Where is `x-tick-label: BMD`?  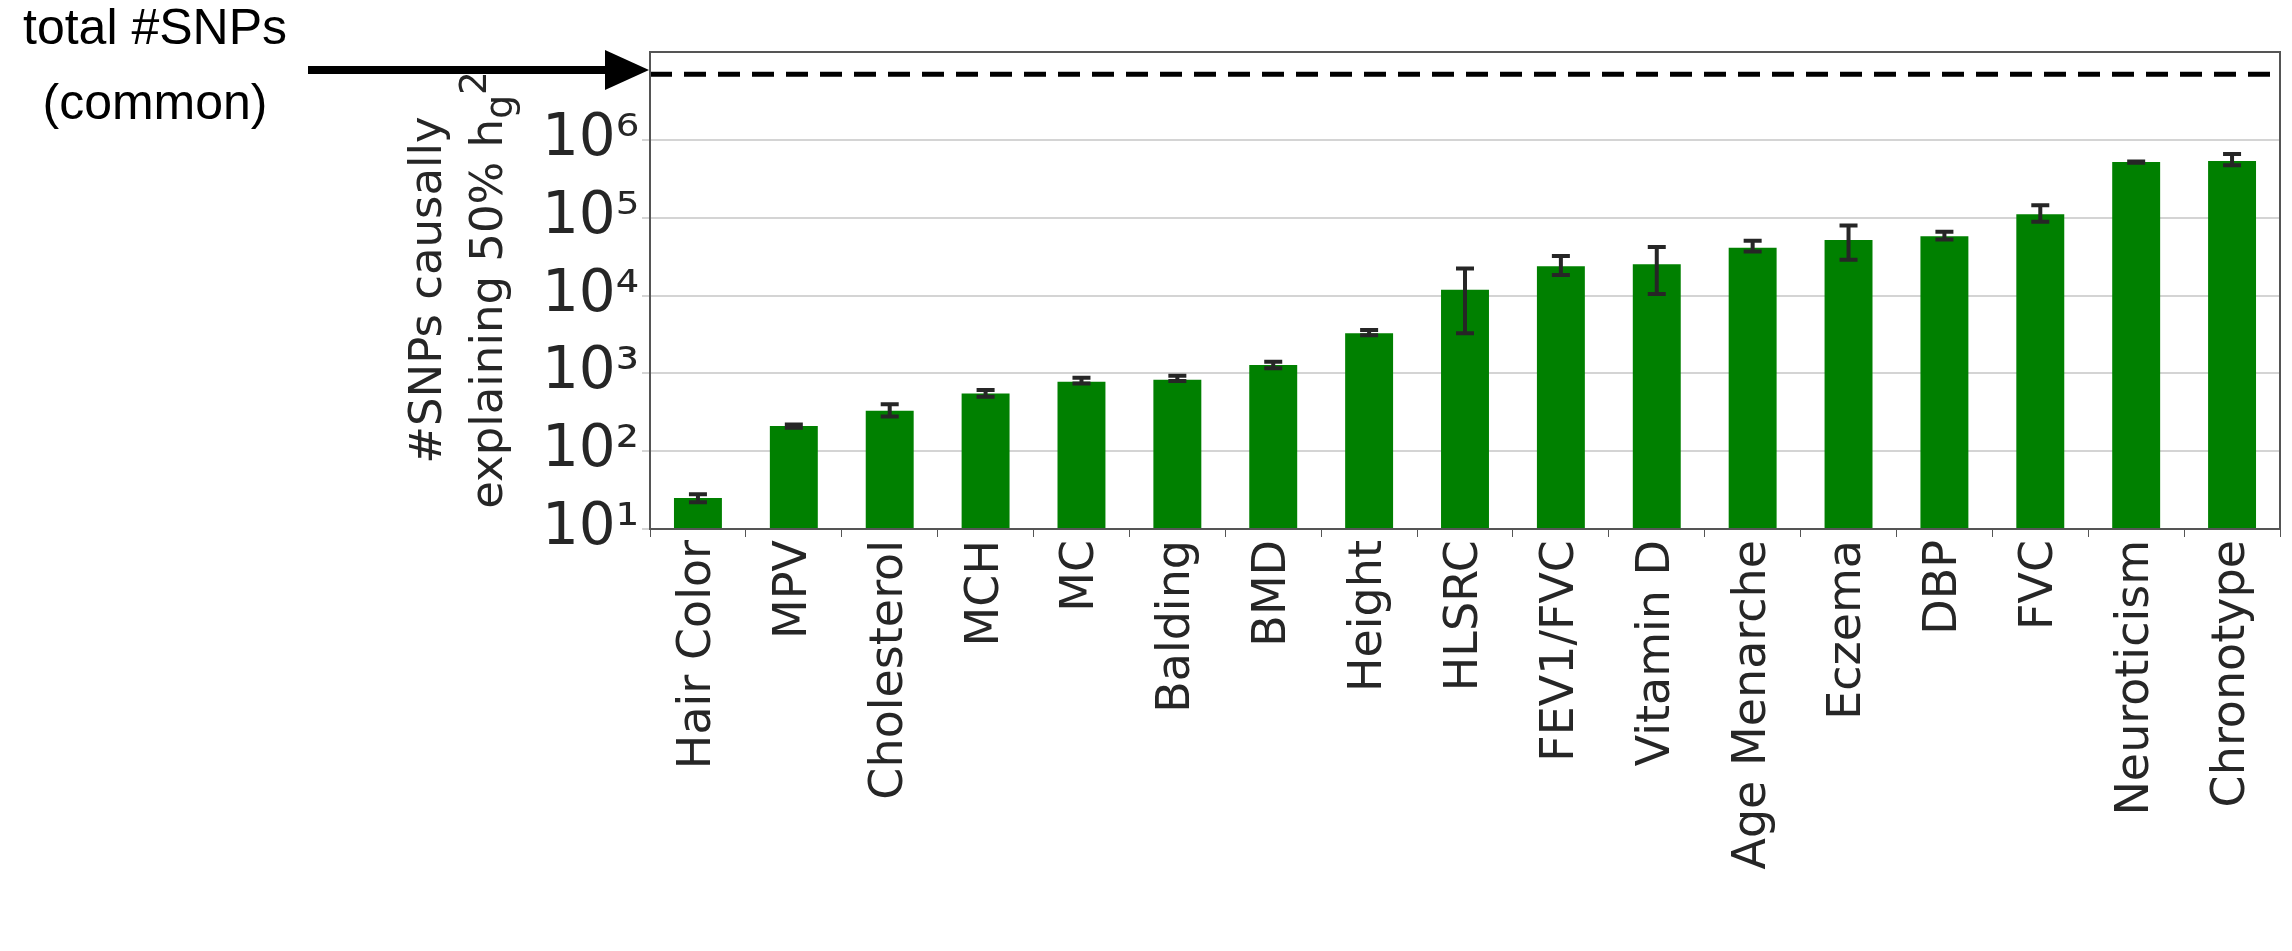 x-tick-label: BMD is located at coordinates (1269, 593).